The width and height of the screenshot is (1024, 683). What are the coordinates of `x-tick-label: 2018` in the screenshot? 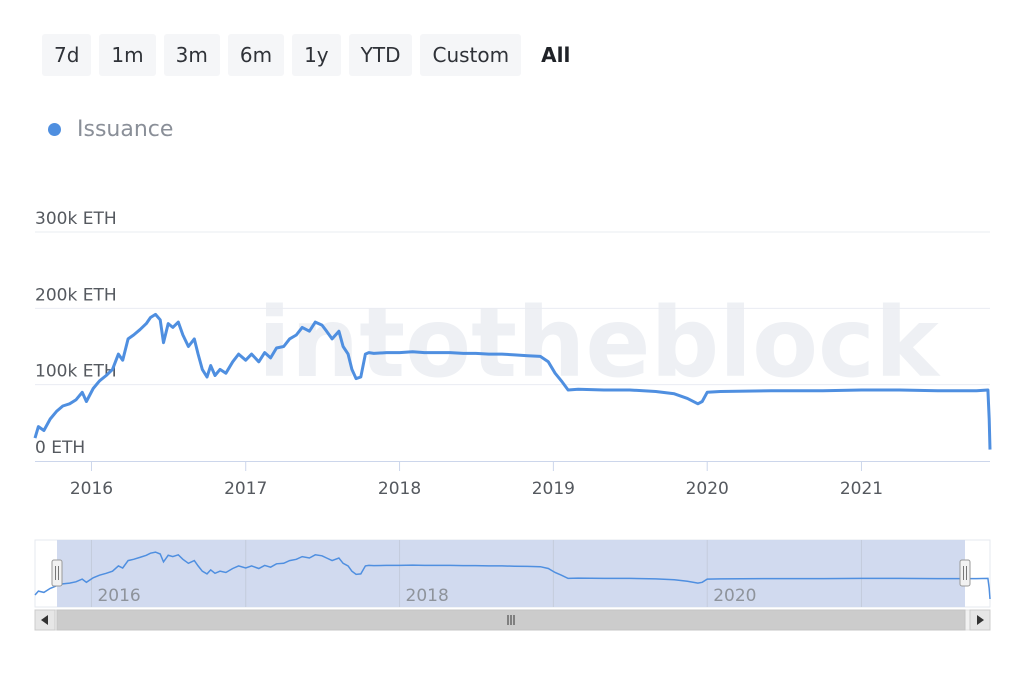 It's located at (399, 489).